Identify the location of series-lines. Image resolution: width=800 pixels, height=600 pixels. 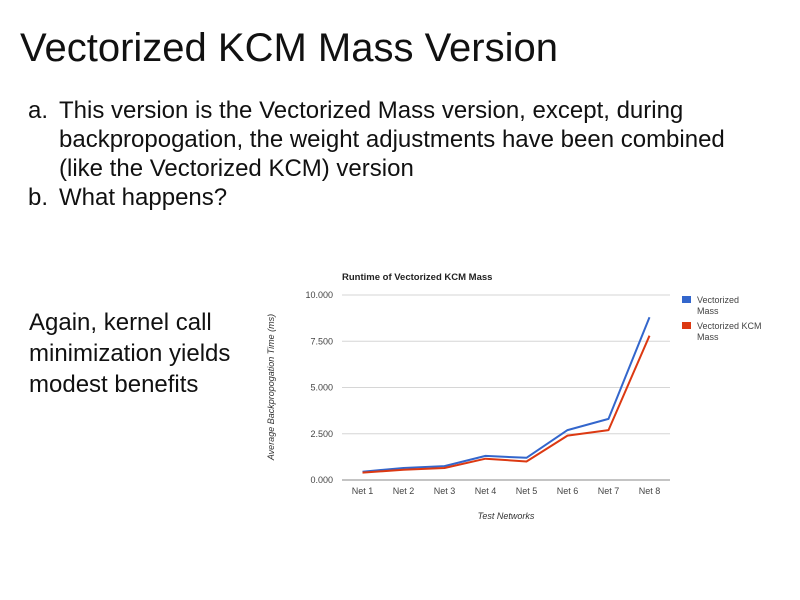
(506, 395).